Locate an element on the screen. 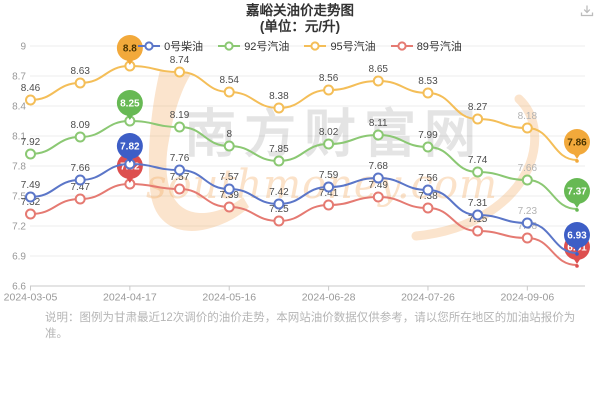 Image resolution: width=600 pixels, height=400 pixels. data-point-label: 8.46 is located at coordinates (31, 88).